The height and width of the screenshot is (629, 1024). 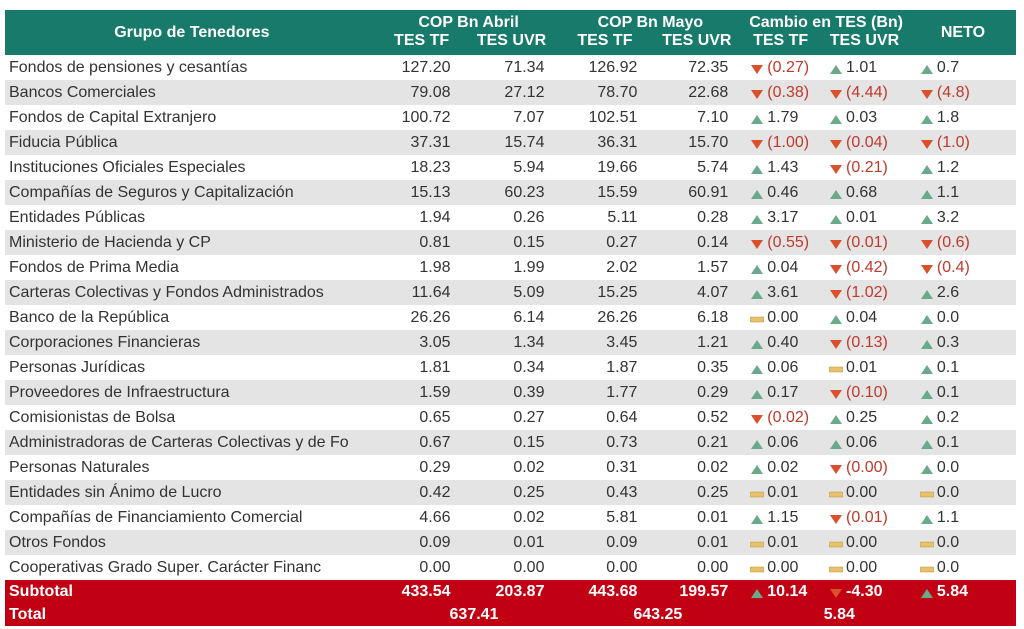 I want to click on april-tf: 100.72, so click(x=421, y=117).